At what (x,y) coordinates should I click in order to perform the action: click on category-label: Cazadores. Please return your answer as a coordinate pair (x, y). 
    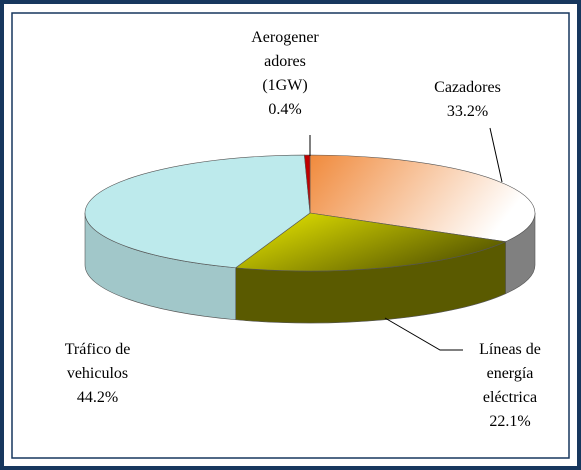
    Looking at the image, I should click on (467, 87).